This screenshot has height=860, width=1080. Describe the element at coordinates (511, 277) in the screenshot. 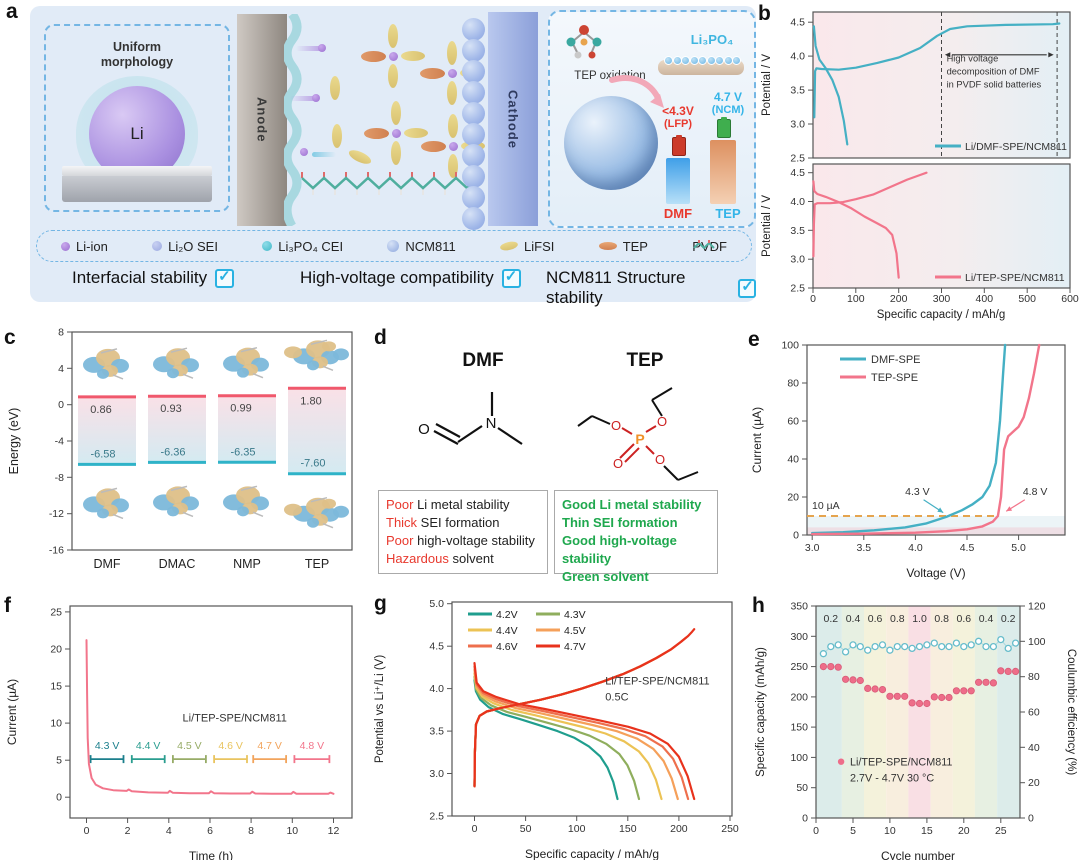

I see `checkbox-icon` at that location.